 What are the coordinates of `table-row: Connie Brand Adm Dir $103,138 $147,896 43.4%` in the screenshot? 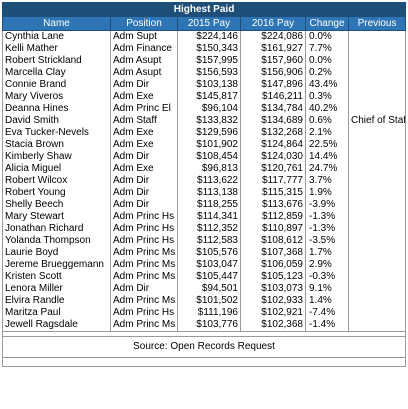 It's located at (204, 85).